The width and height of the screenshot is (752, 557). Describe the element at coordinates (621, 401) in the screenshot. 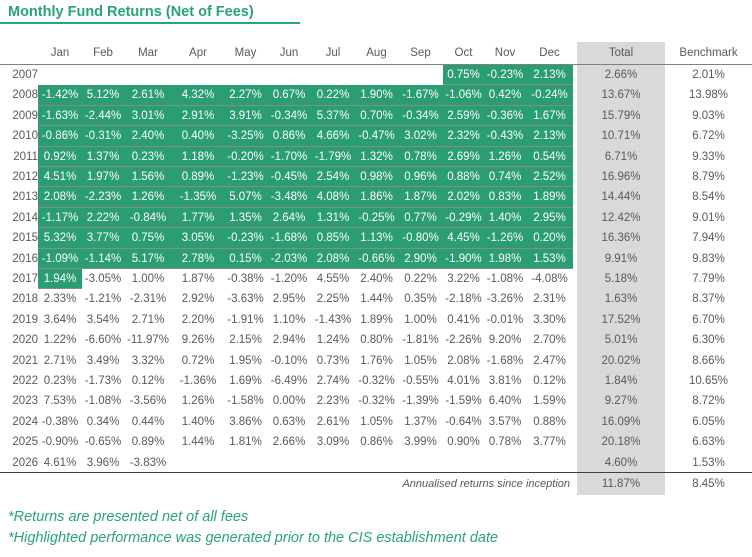

I see `total-cell: 9.27%` at that location.